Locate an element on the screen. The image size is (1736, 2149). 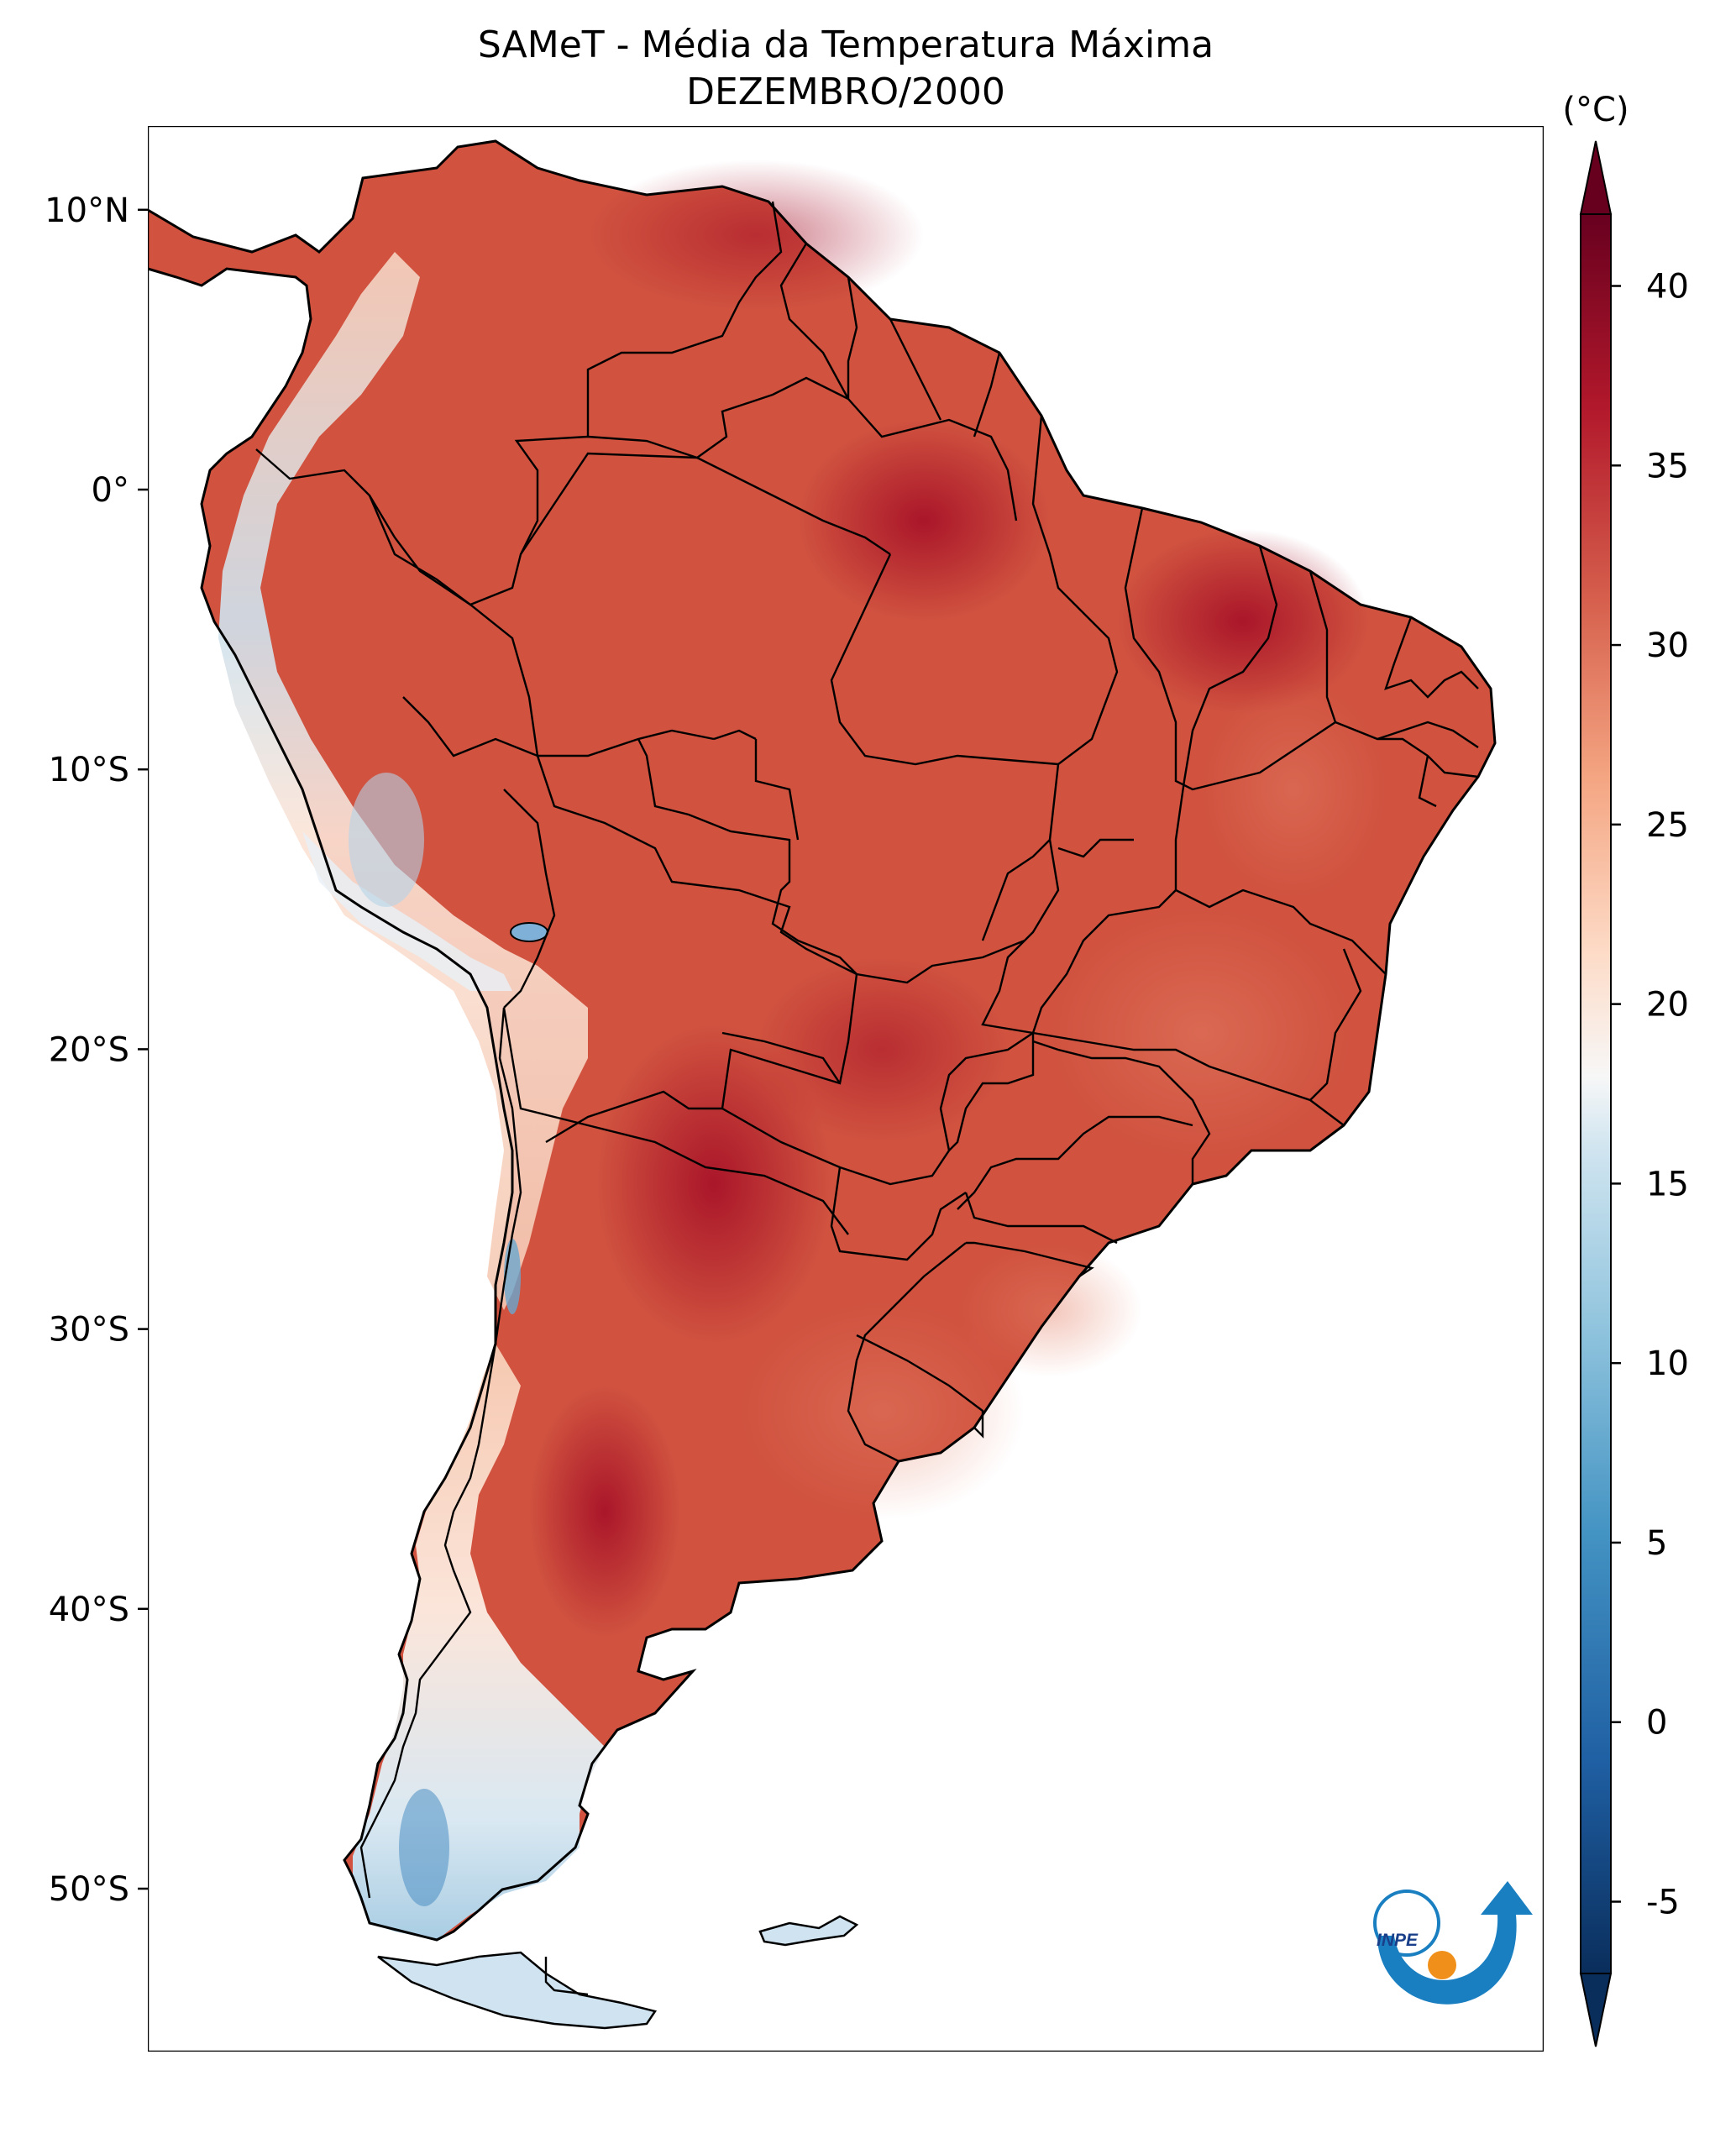
colorbar-tick-label: 5 is located at coordinates (1656, 1543).